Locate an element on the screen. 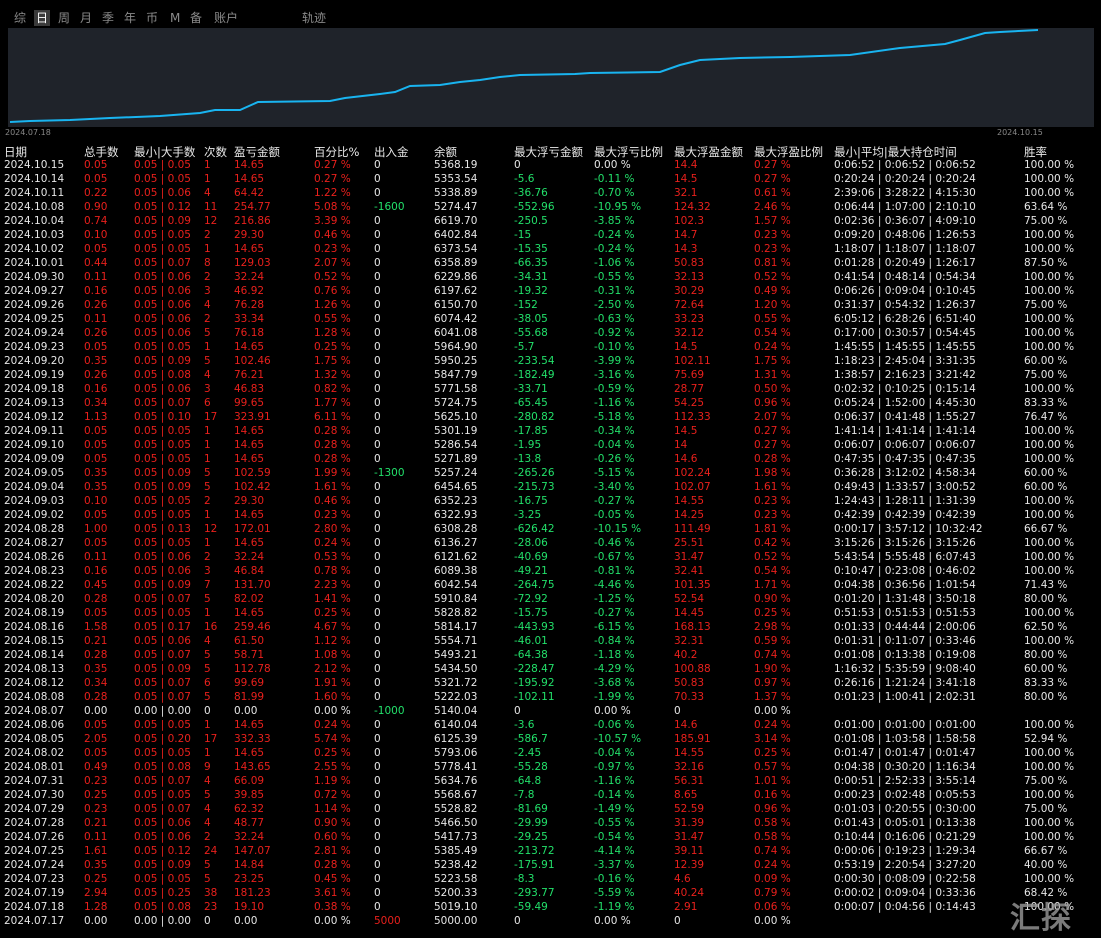 The image size is (1101, 938). table-cell: 0:31:37 | 0:54:32 | 1:26:37 is located at coordinates (905, 305).